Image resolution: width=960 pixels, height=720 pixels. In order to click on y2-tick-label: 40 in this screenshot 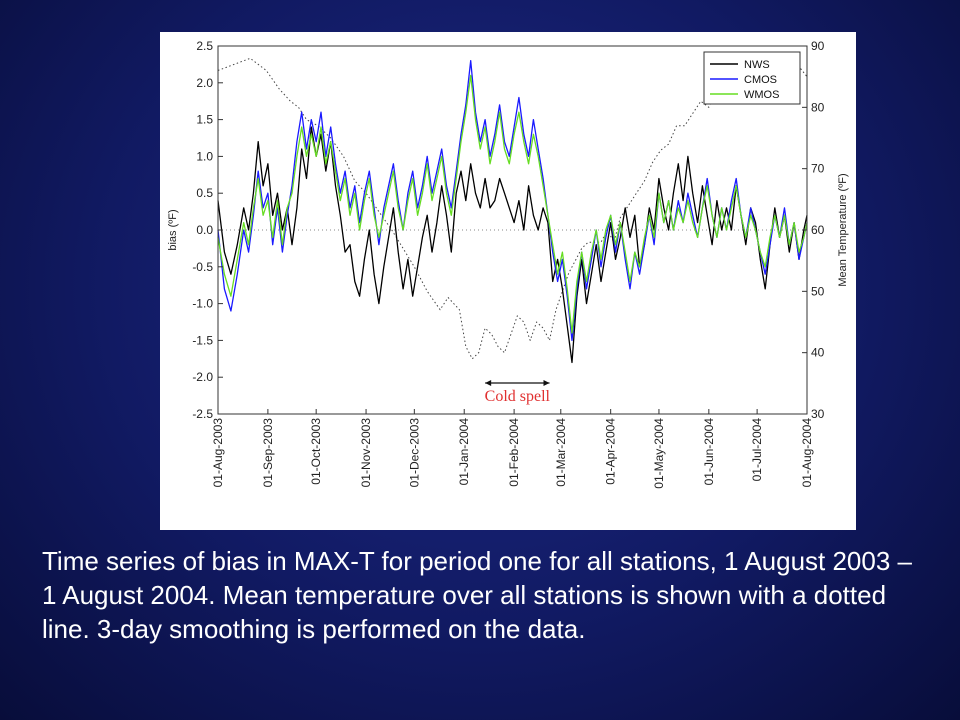, I will do `click(818, 353)`.